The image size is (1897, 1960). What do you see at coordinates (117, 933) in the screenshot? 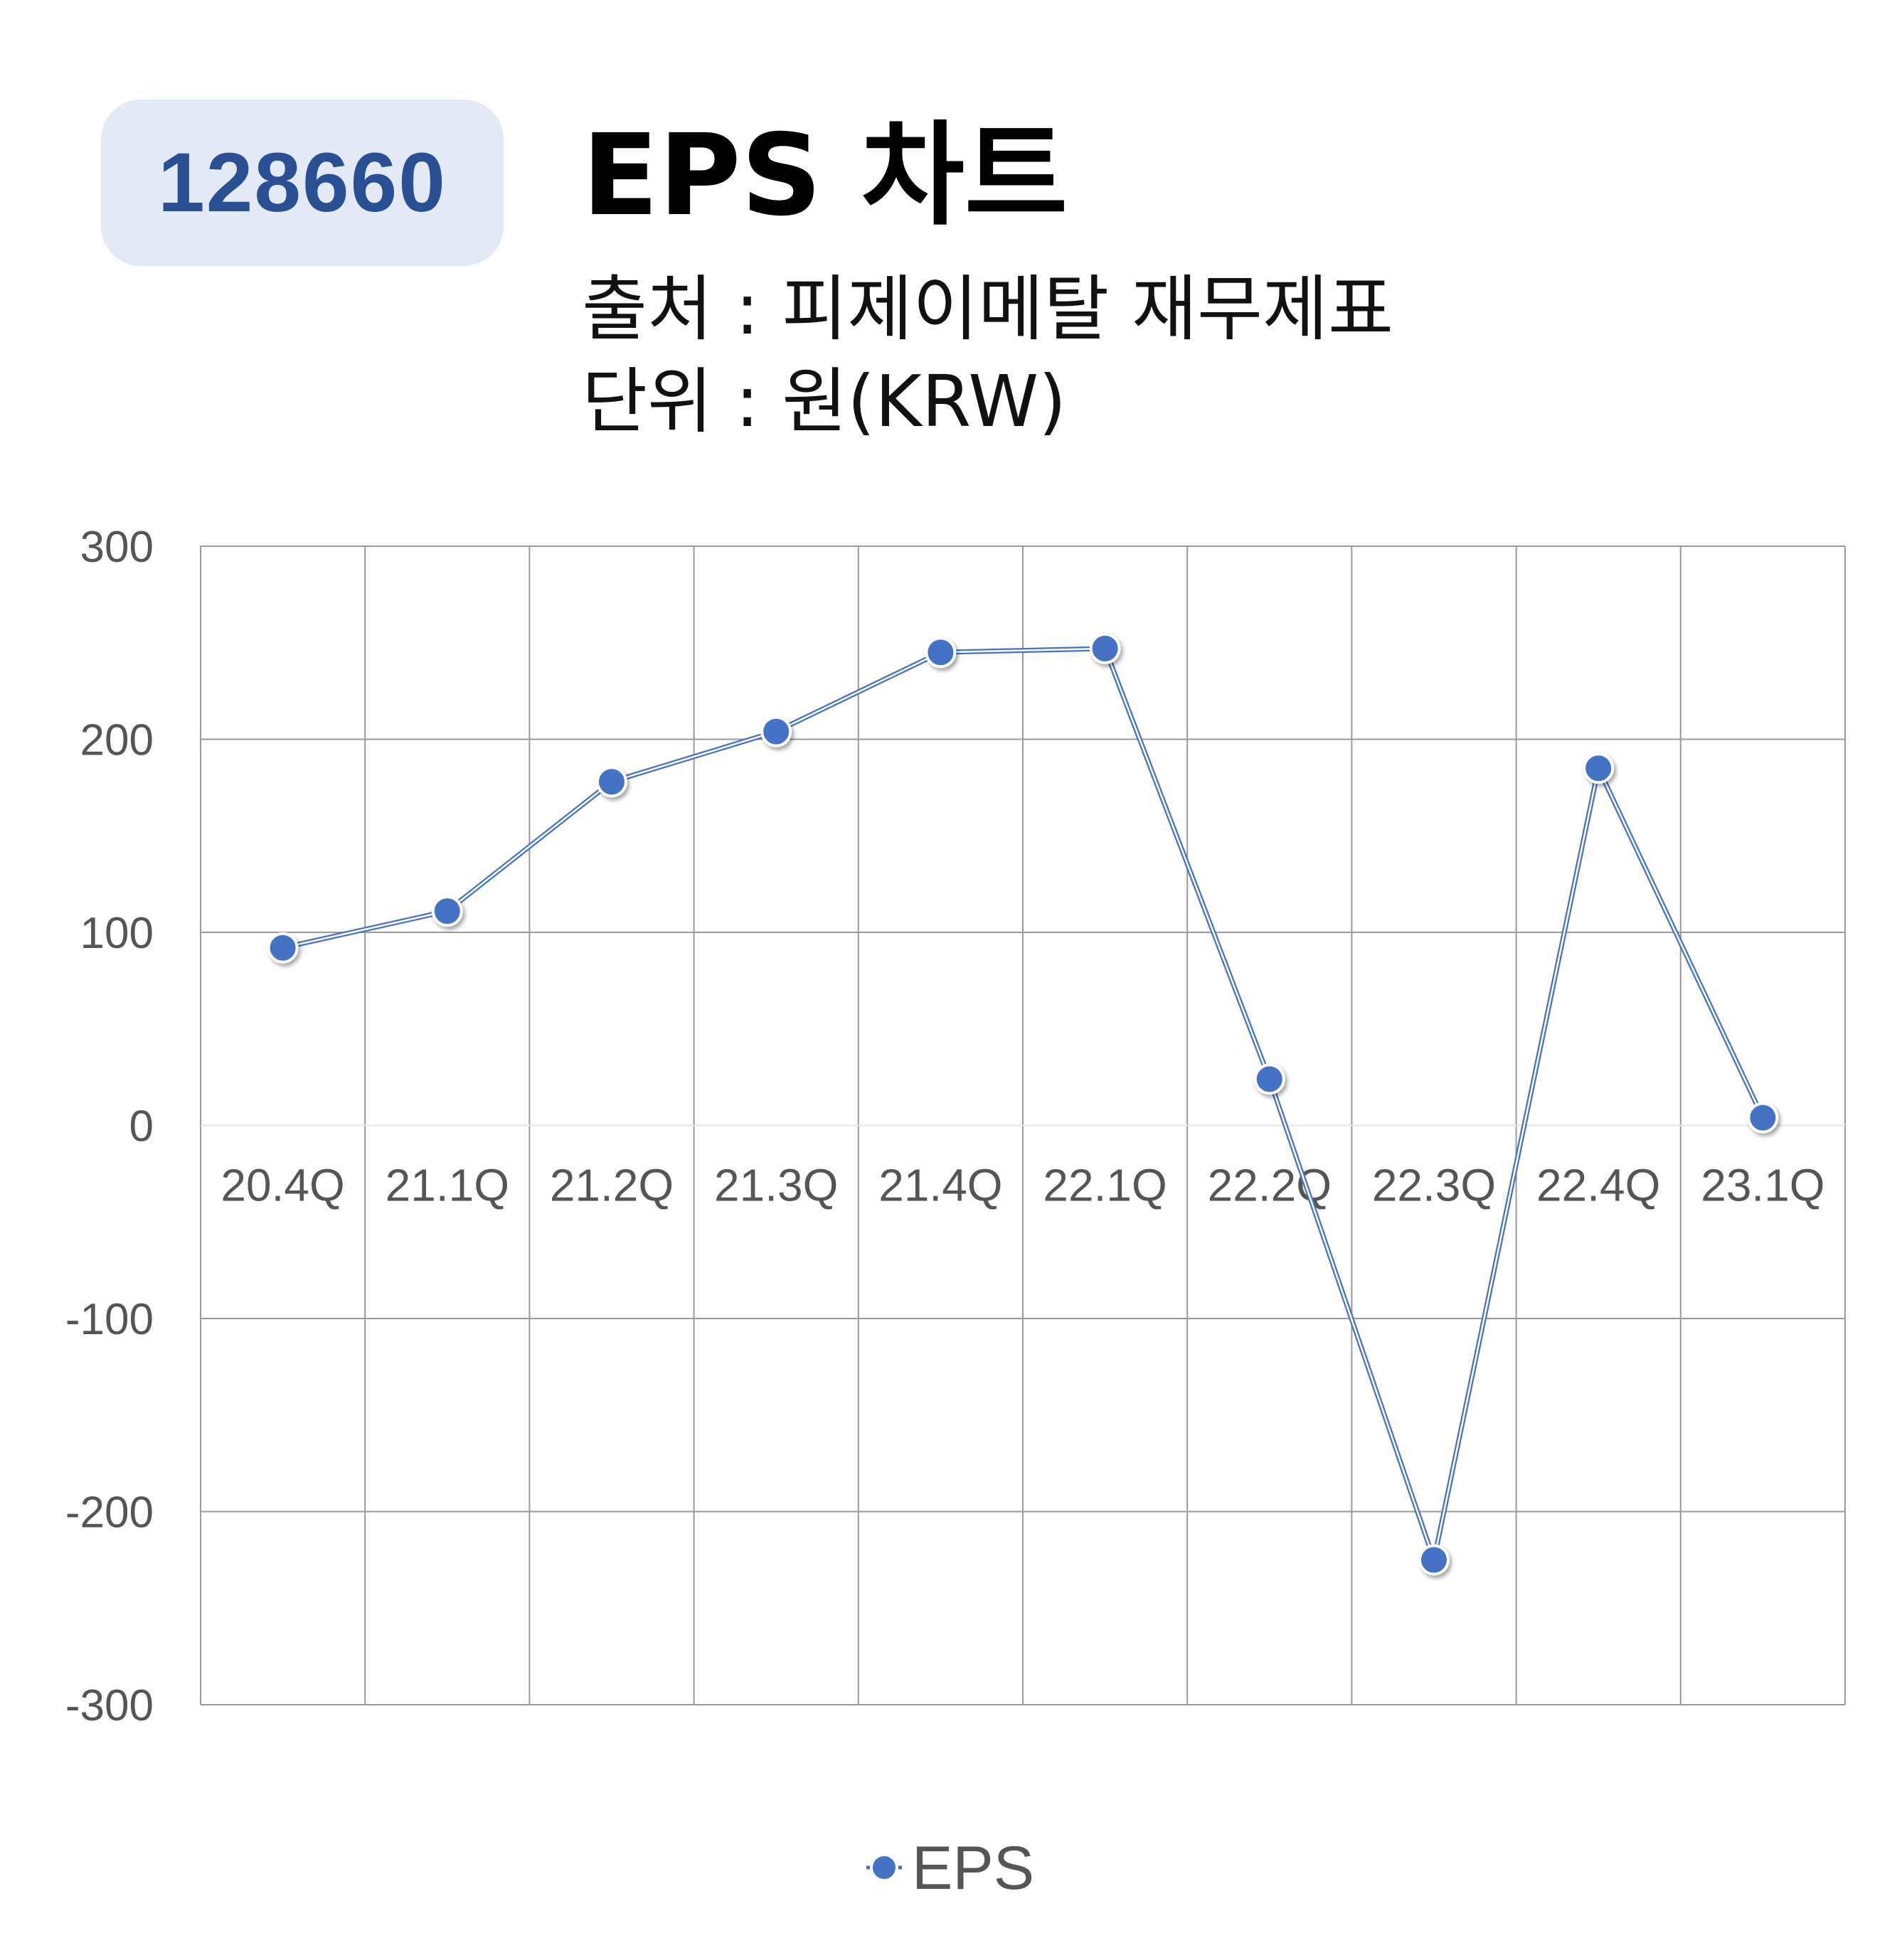
I see `y-tick-label: 100` at bounding box center [117, 933].